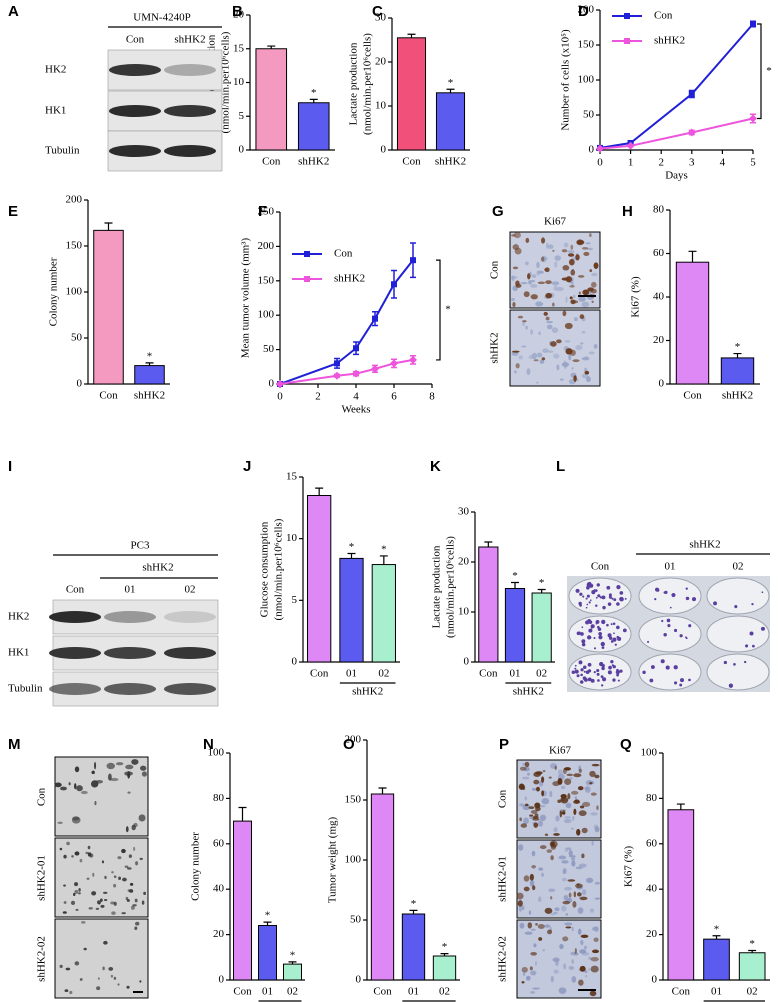 The height and width of the screenshot is (1002, 778). I want to click on marker, so click(753, 118).